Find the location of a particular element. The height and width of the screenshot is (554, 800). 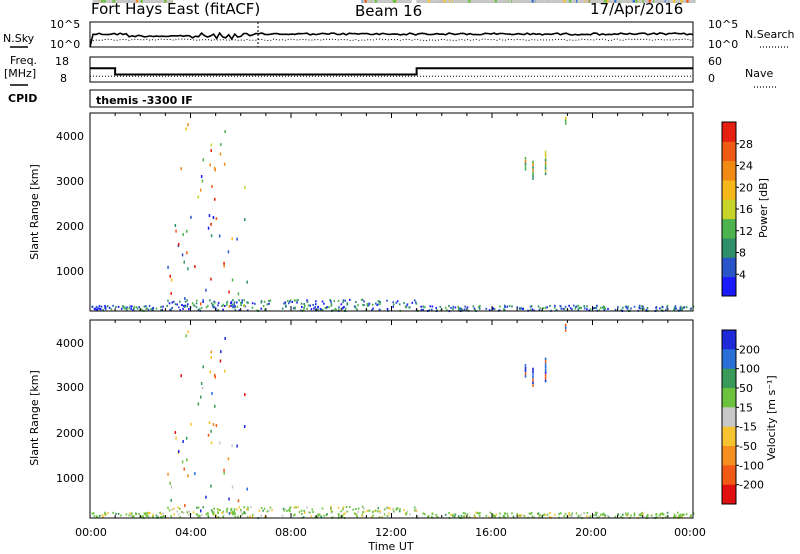

power-colorbar is located at coordinates (729, 209).